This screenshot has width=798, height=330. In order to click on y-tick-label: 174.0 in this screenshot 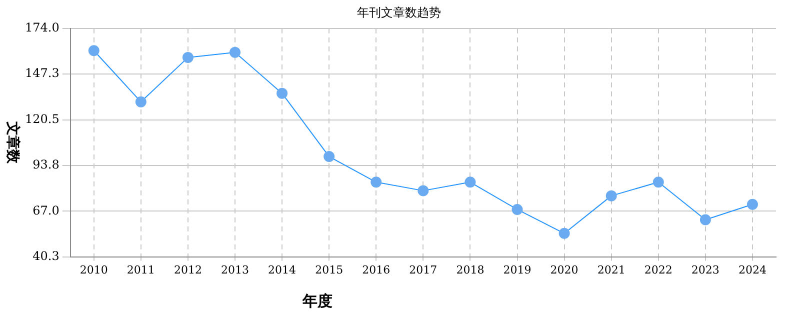, I will do `click(42, 27)`.